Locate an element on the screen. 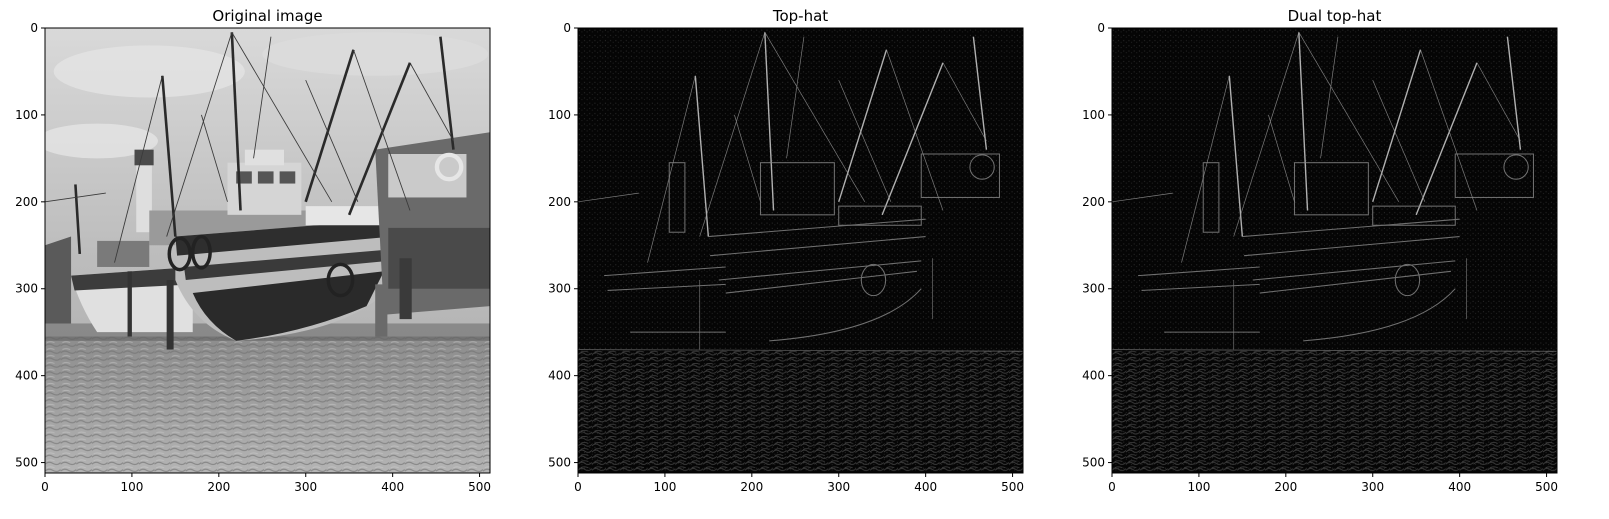 This screenshot has width=1609, height=519. panel-title: Dual top-hat is located at coordinates (1335, 16).